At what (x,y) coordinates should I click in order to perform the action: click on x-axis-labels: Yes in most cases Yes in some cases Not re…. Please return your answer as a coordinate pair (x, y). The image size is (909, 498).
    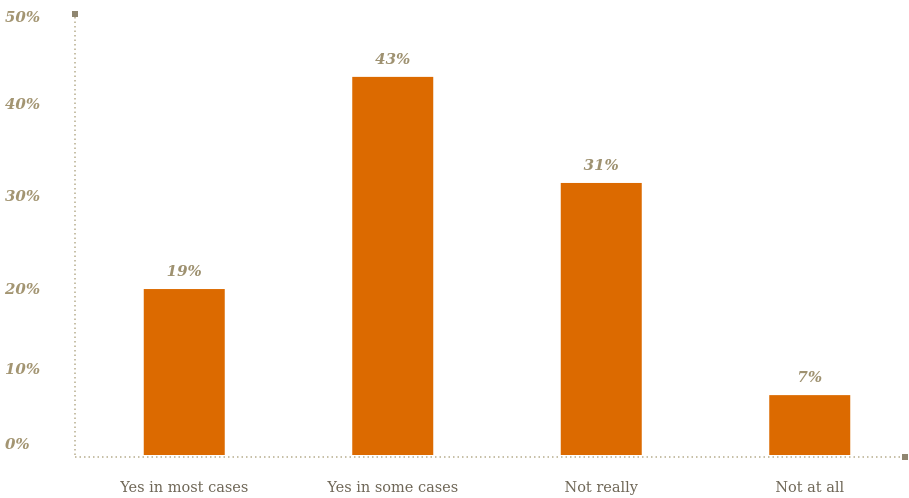
    Looking at the image, I should click on (481, 488).